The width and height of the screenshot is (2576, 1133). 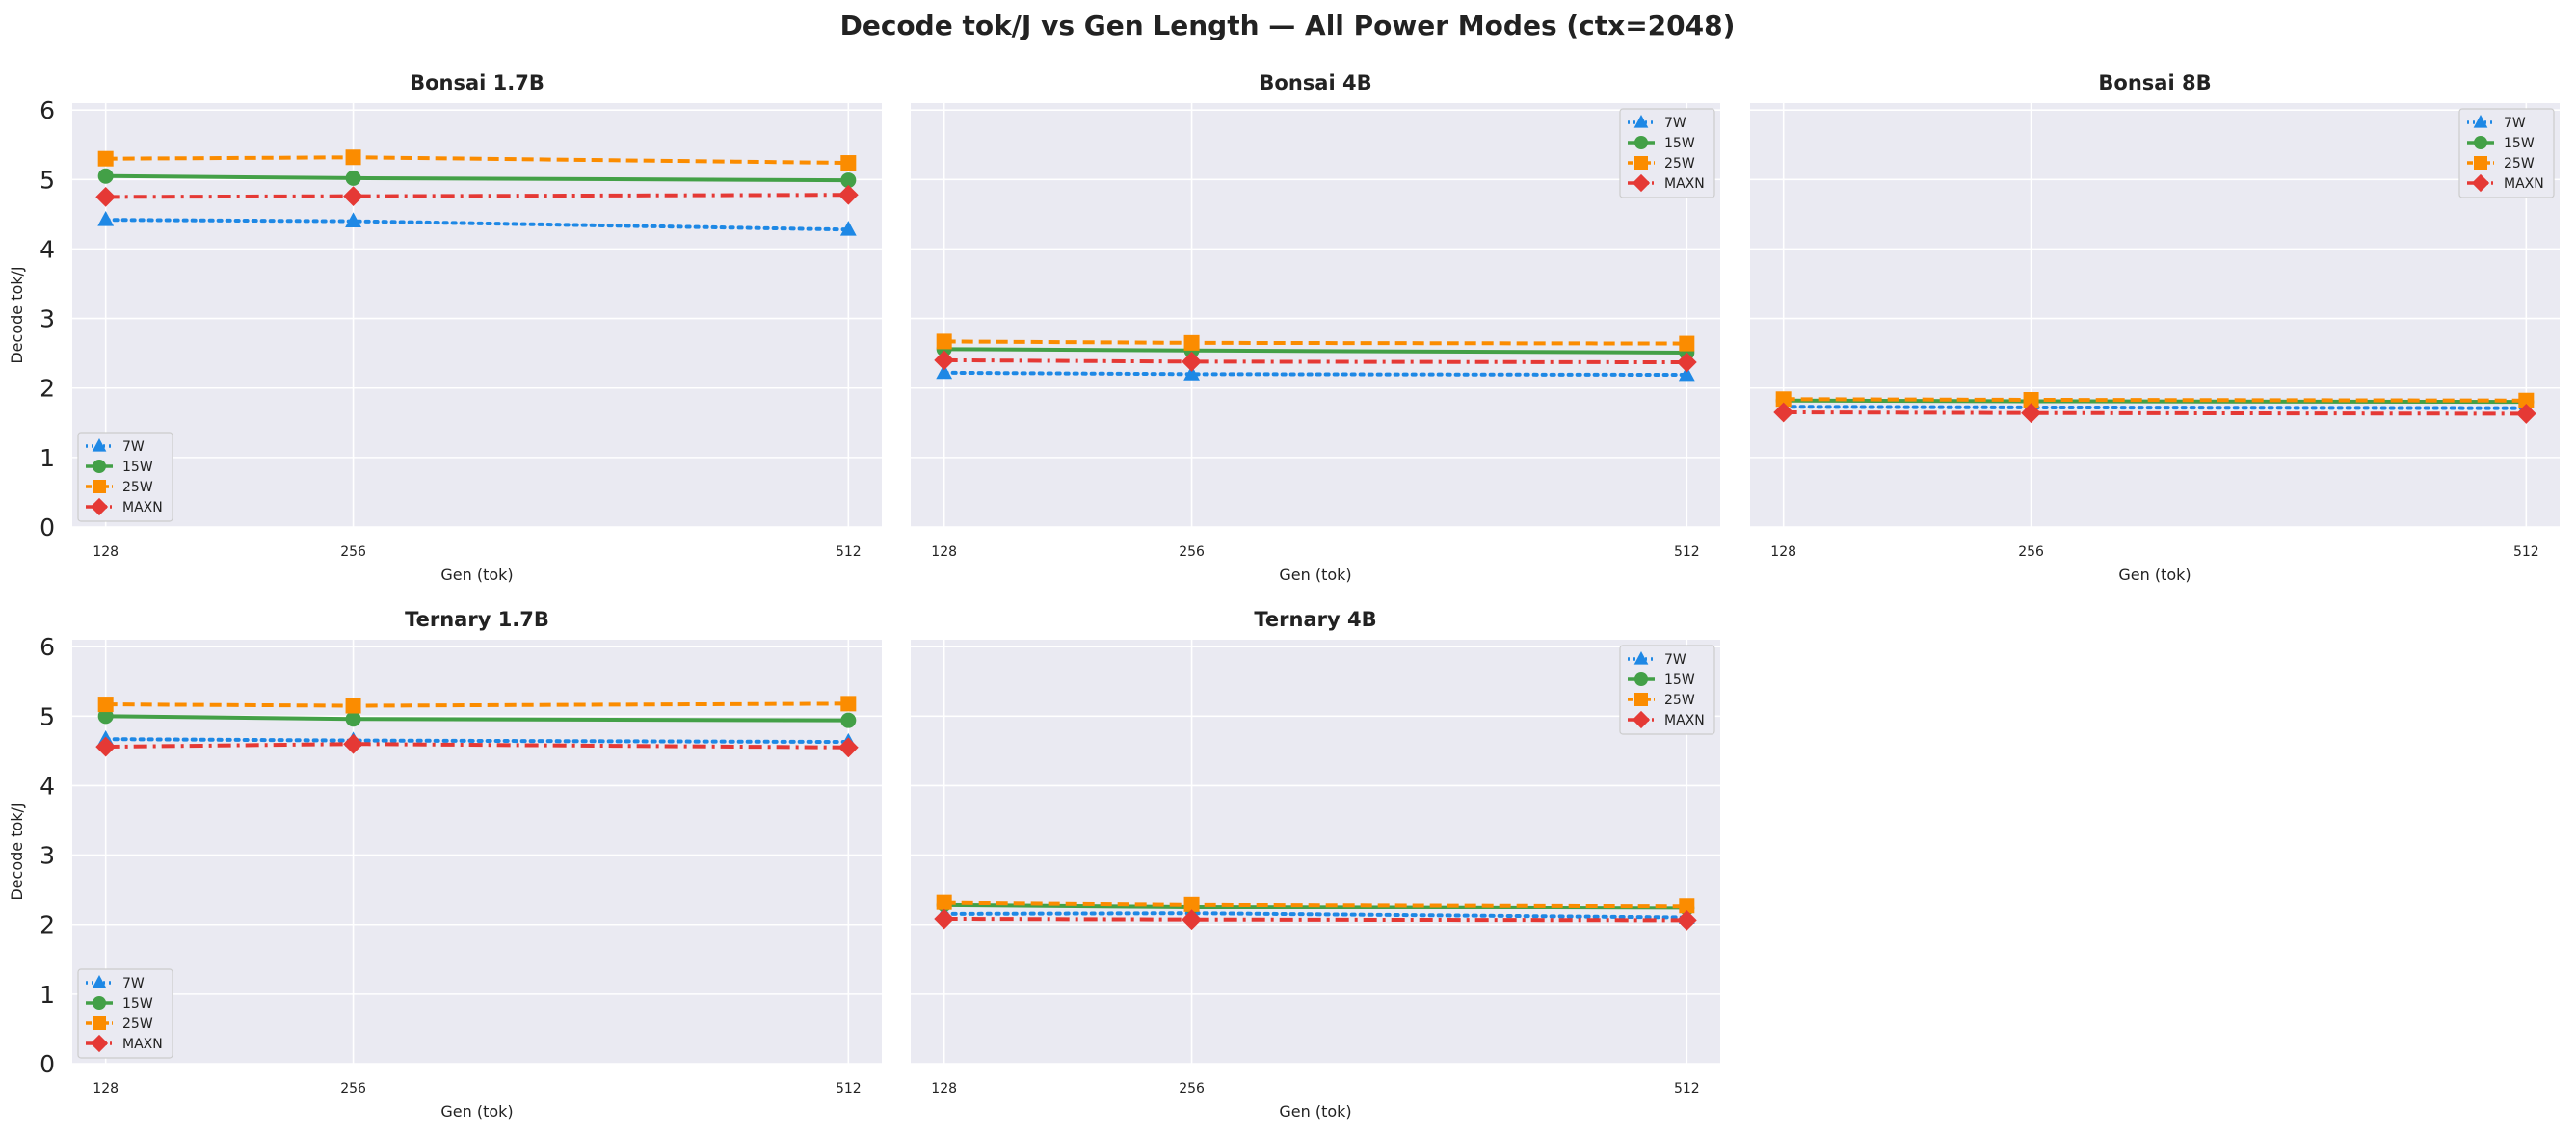 I want to click on chart-panel: Bonsai 8B 128 256 512 Gen (tok) 7W 15W 25W MAXN, so click(x=2155, y=327).